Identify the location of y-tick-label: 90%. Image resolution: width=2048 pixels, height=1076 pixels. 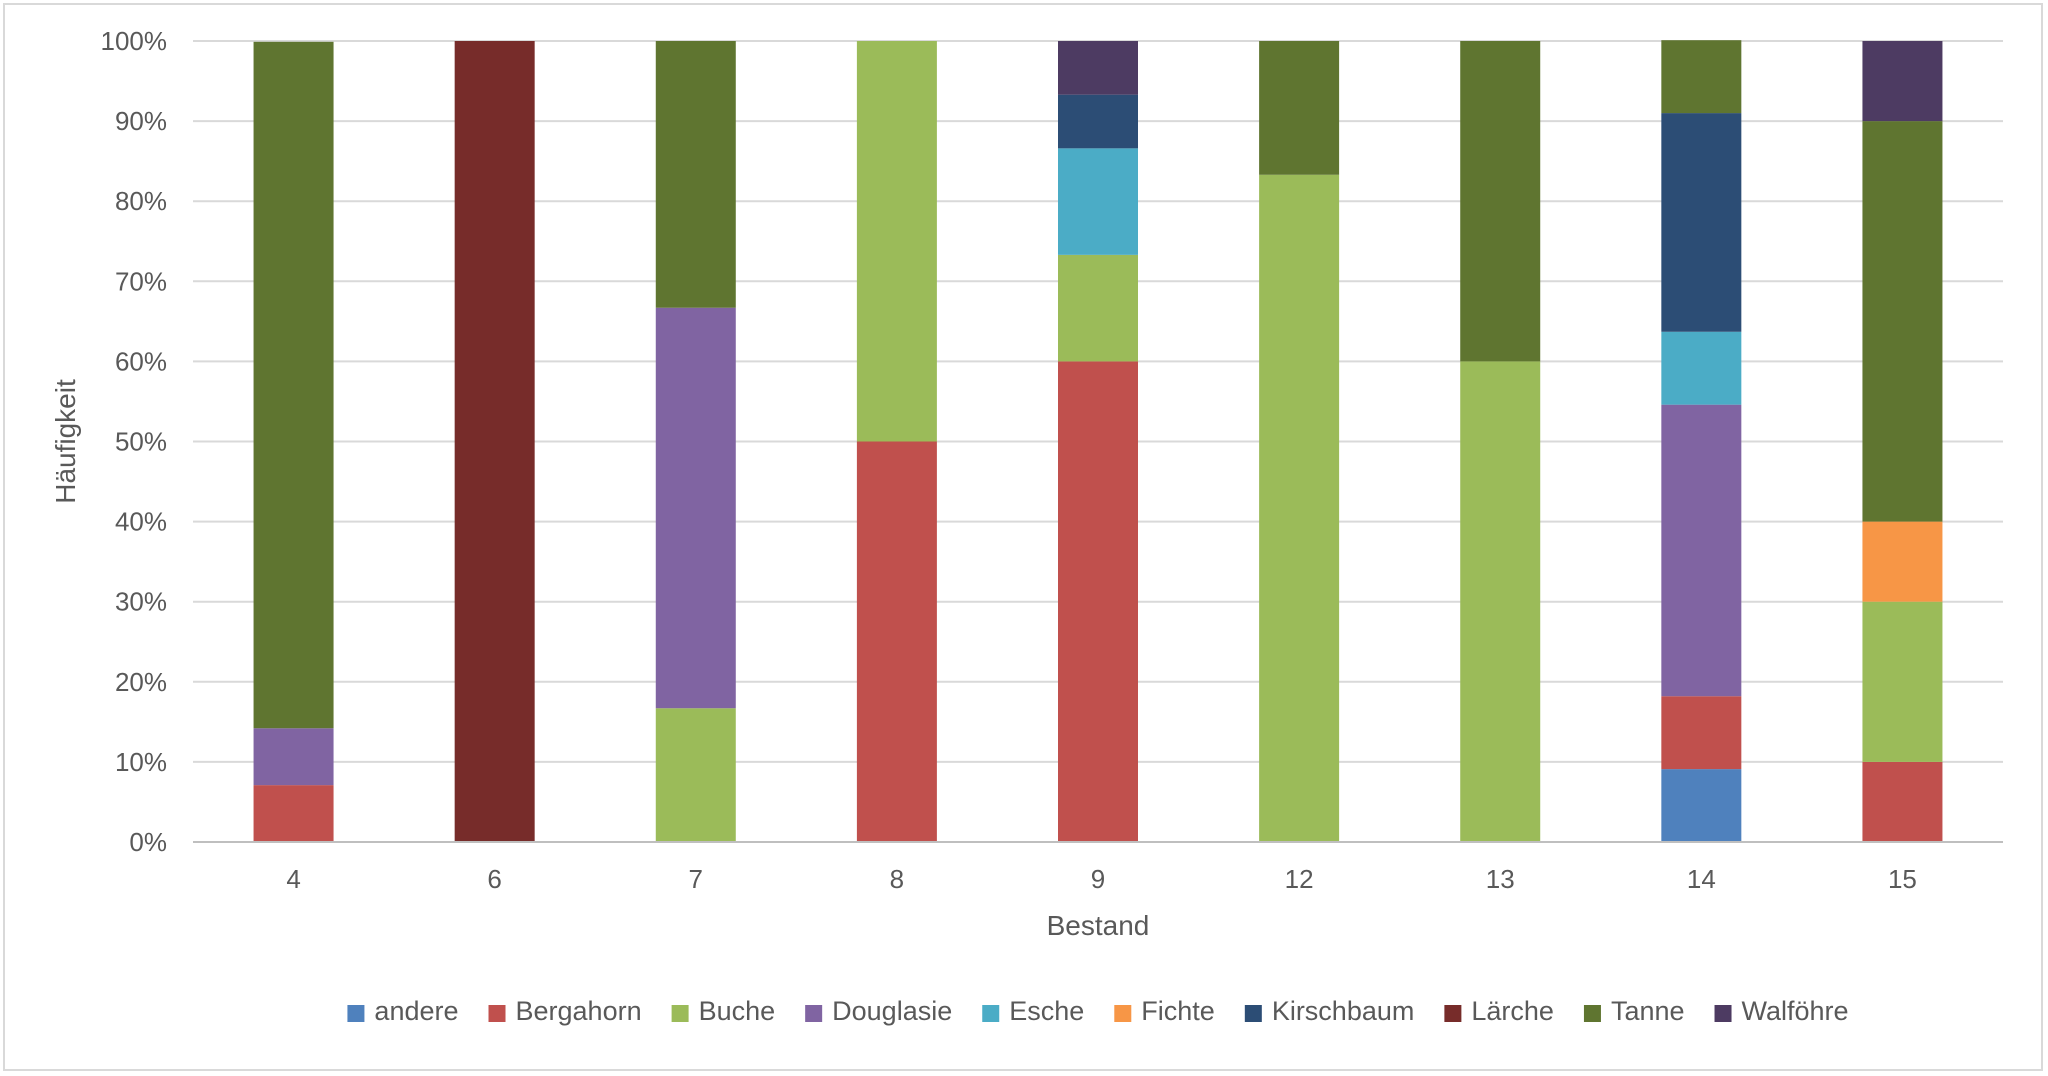
(141, 121).